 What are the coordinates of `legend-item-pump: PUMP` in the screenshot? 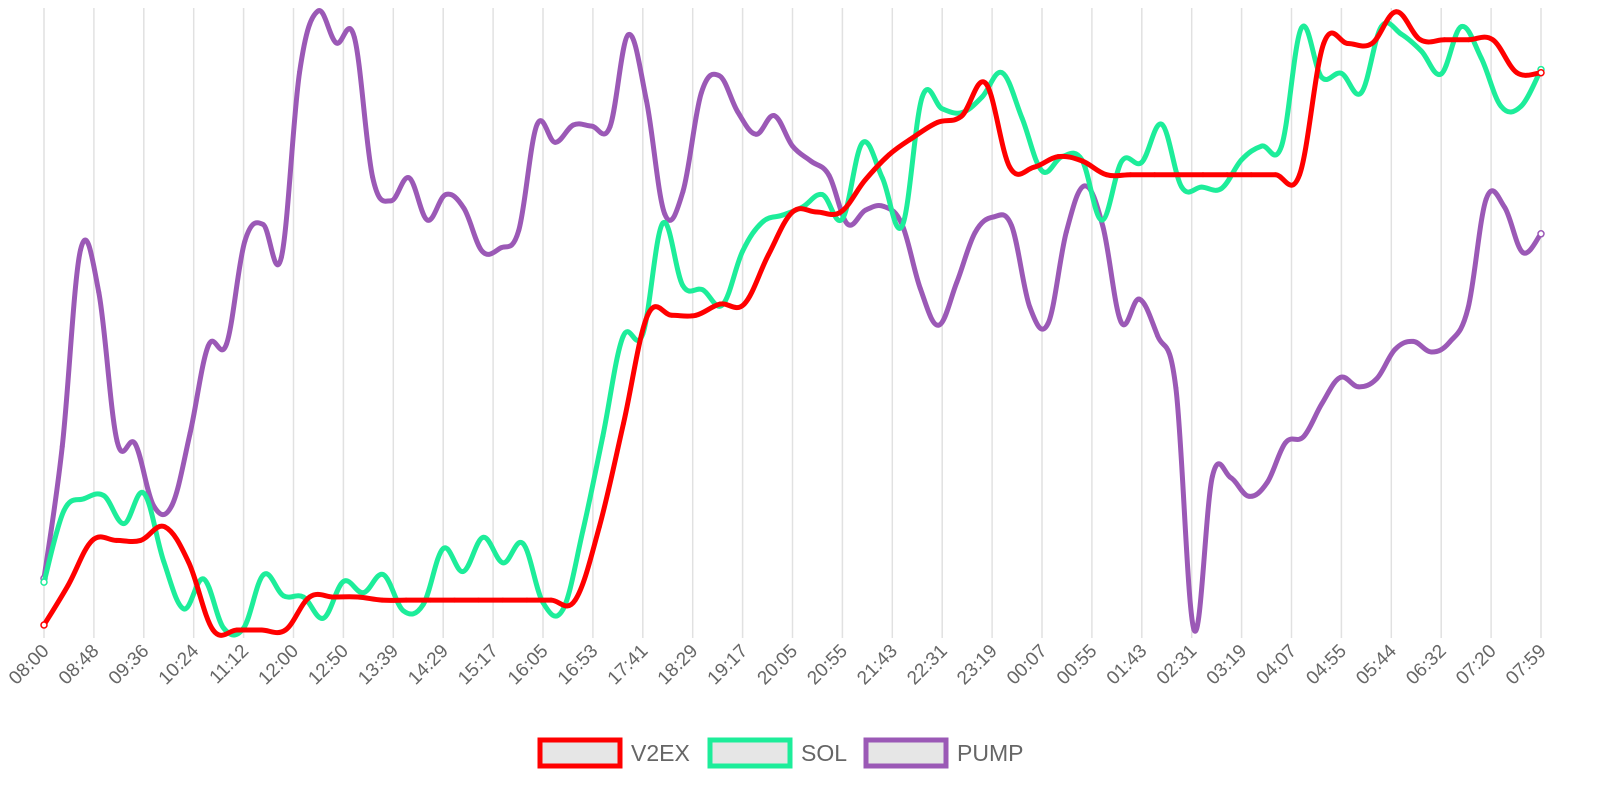 It's located at (943, 753).